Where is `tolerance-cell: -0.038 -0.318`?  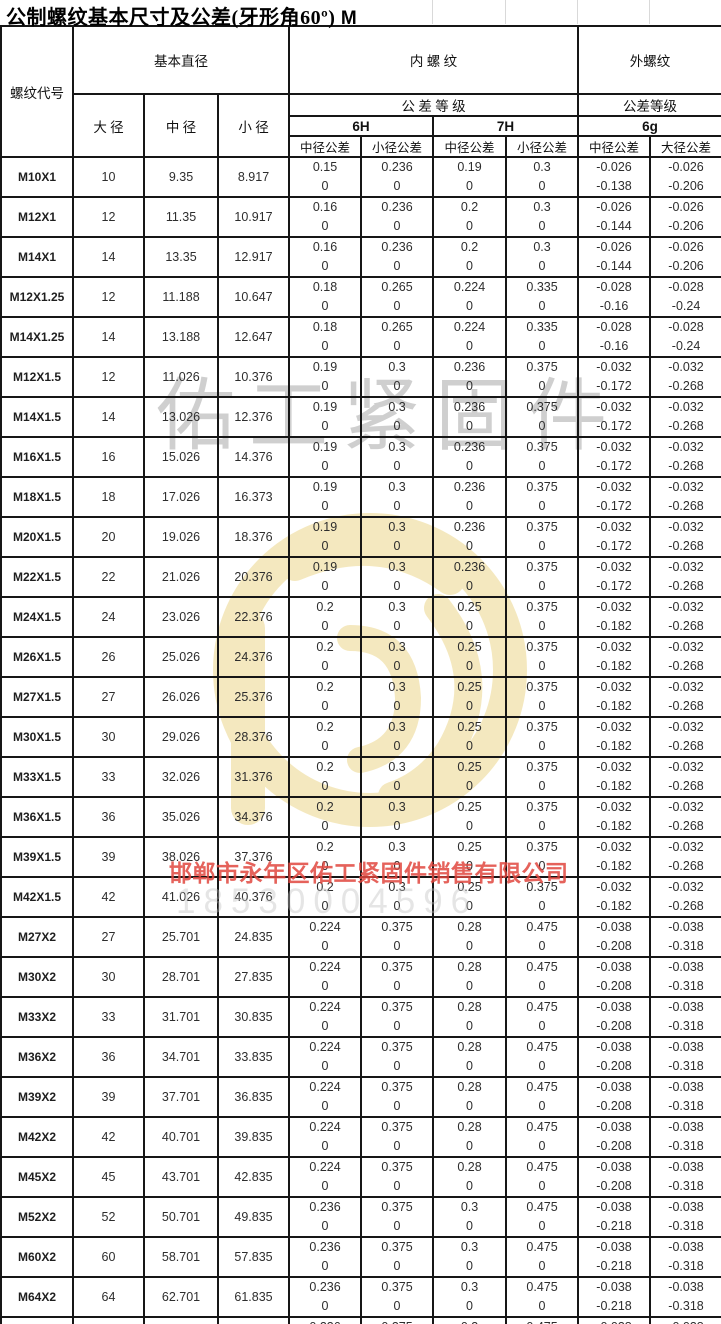 tolerance-cell: -0.038 -0.318 is located at coordinates (685, 1057).